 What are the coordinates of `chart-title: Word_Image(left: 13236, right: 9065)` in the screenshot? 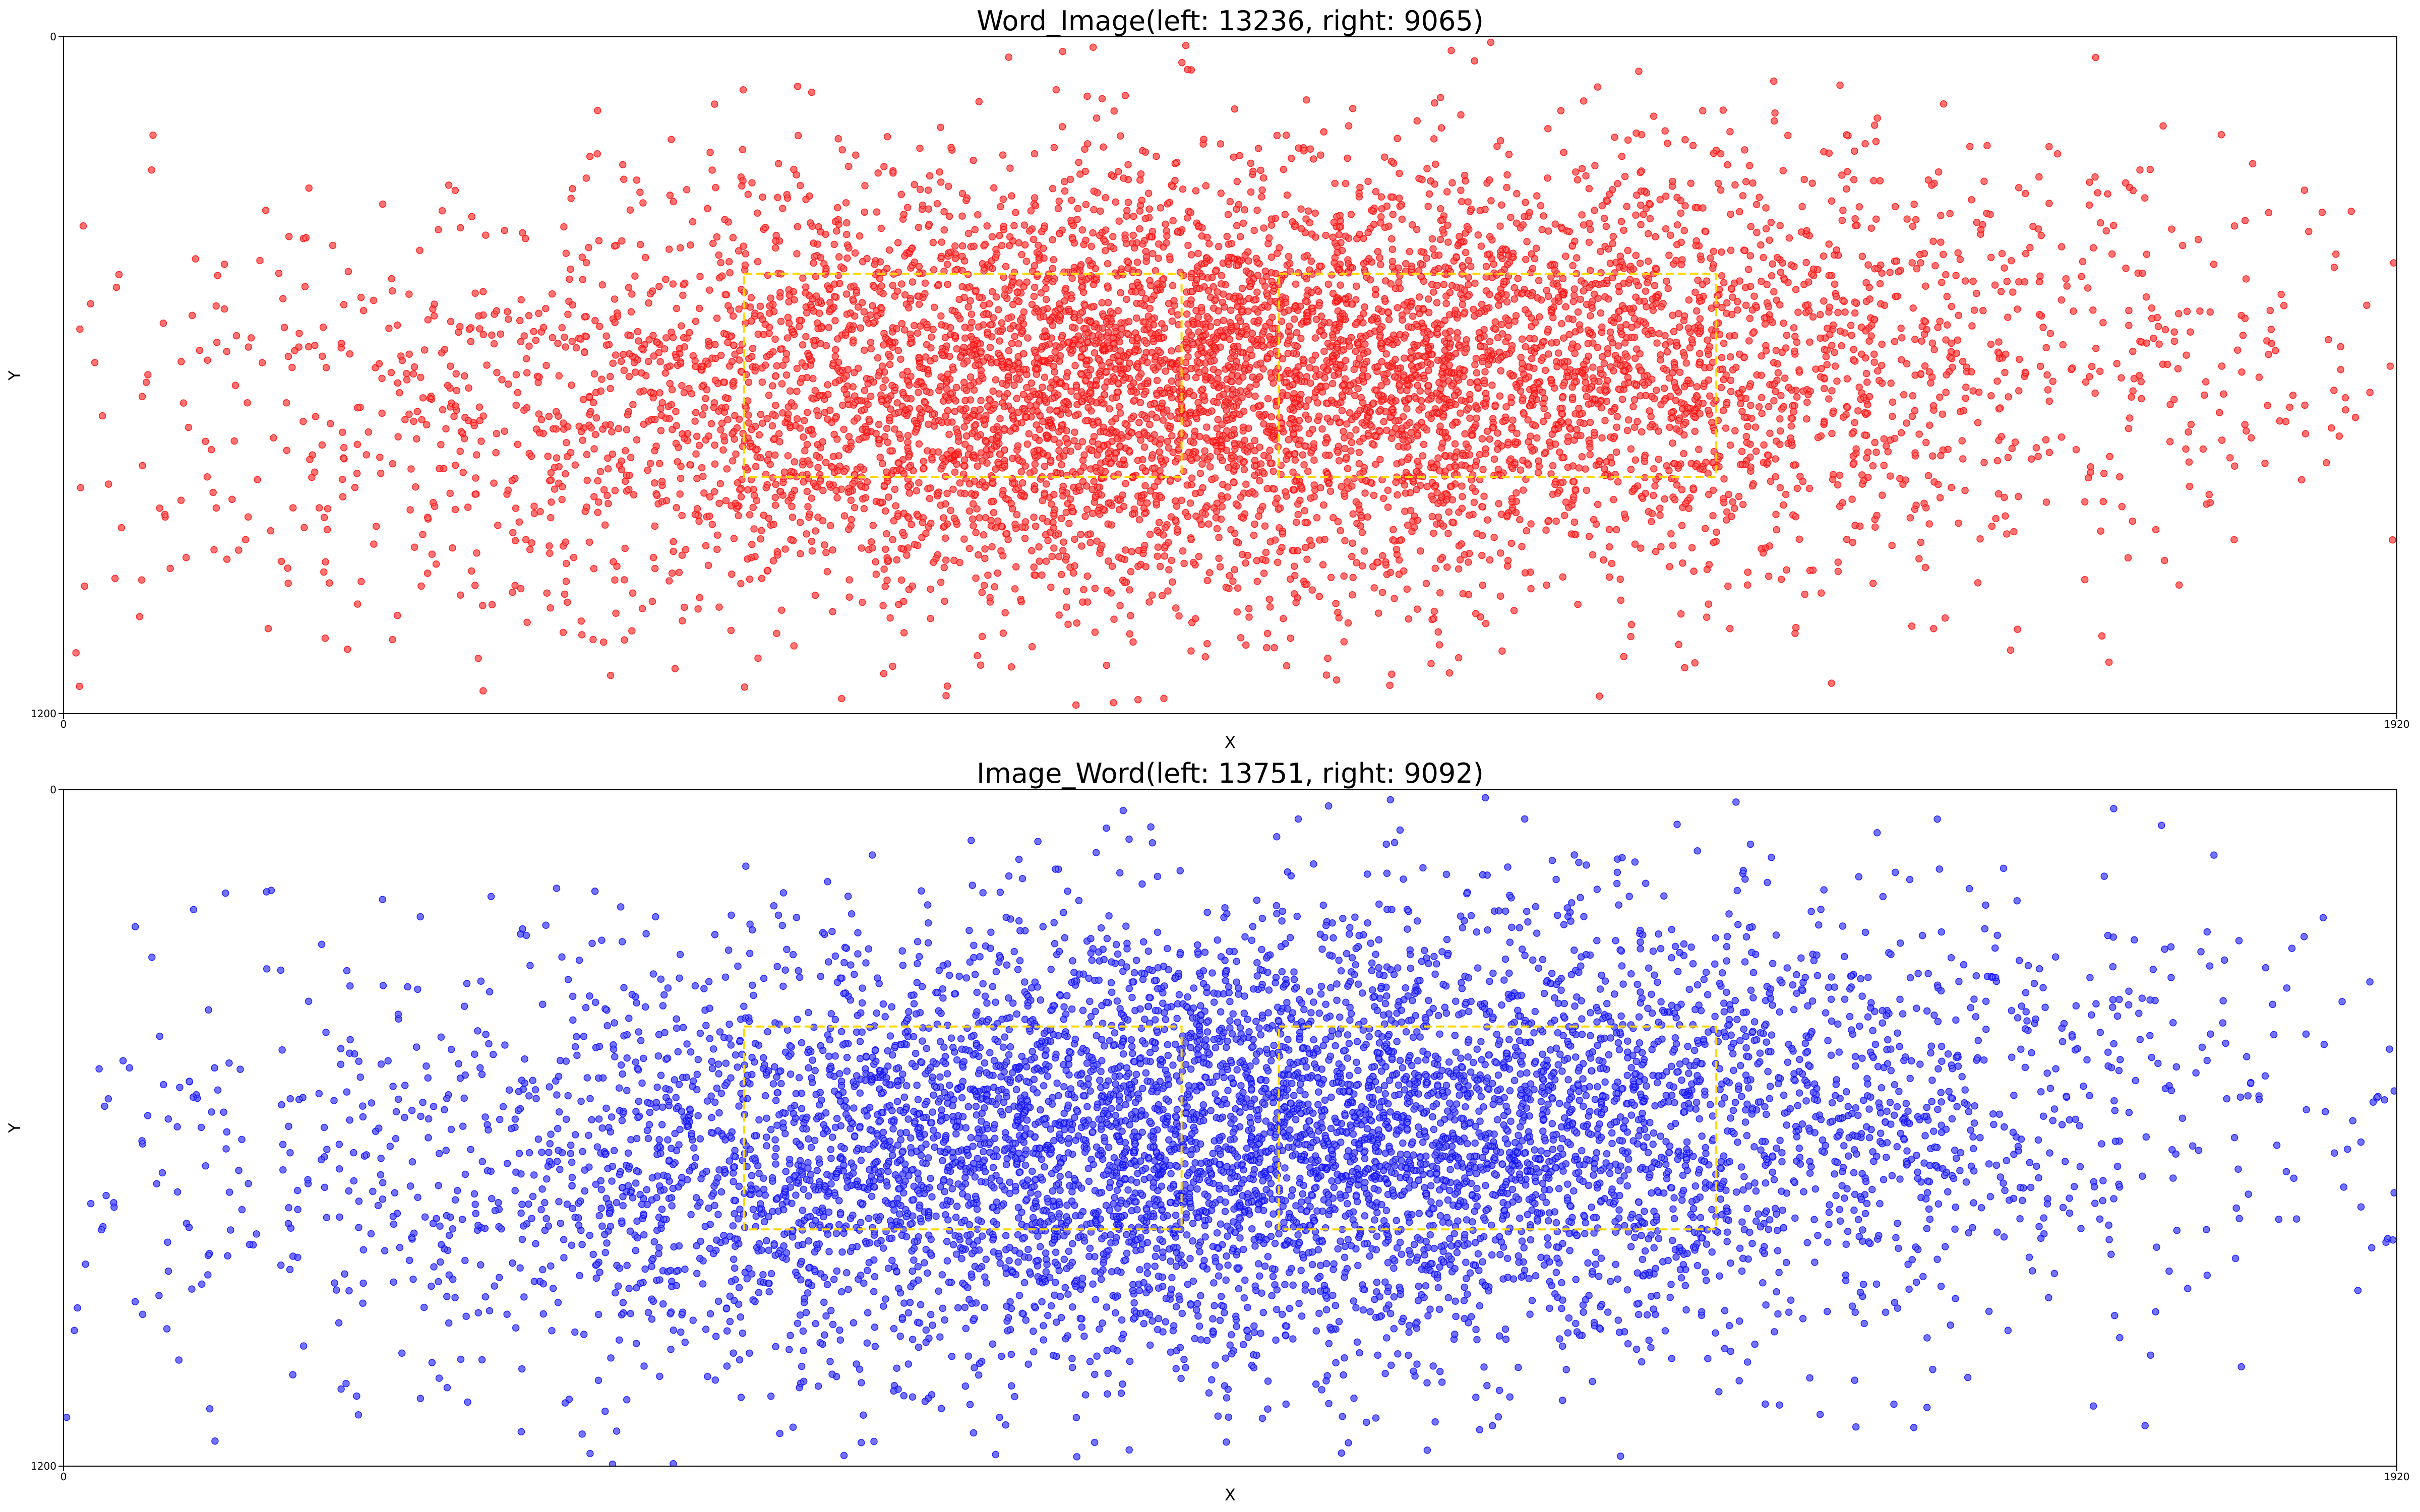 It's located at (1230, 21).